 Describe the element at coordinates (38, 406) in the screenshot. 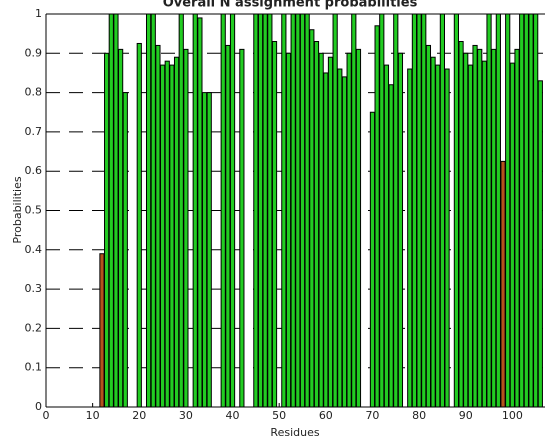

I see `y-tick-label: 0` at that location.